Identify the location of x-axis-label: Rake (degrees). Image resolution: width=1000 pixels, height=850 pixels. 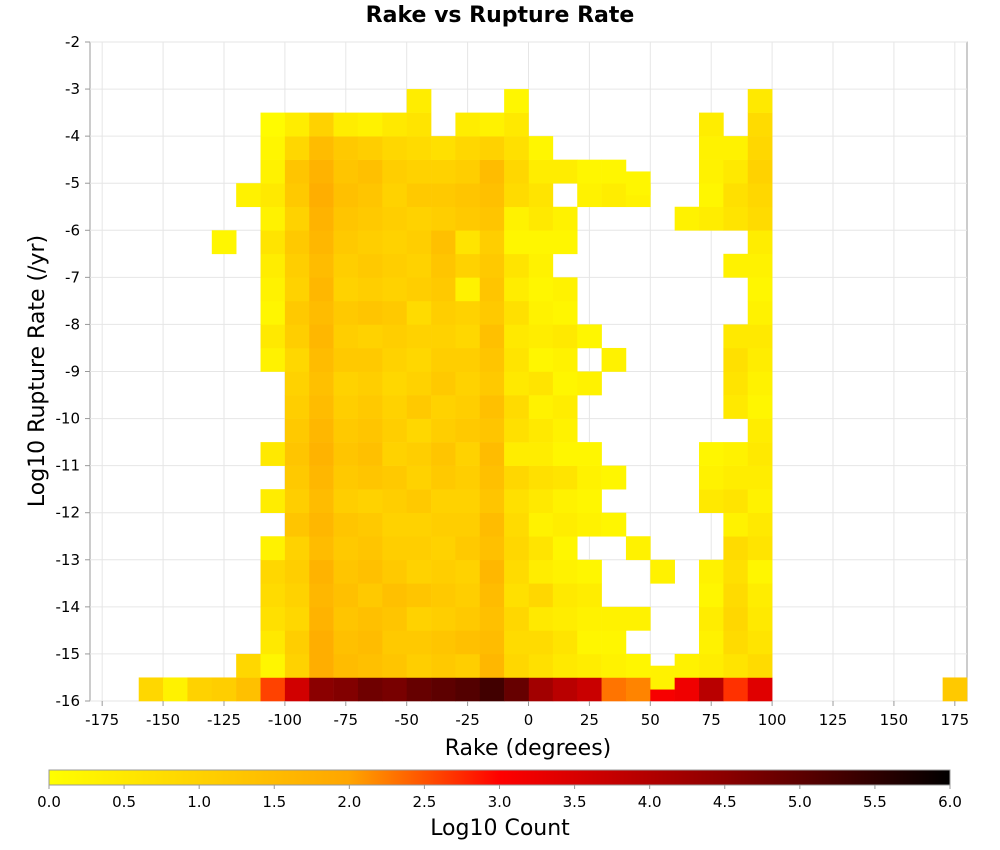
(528, 748).